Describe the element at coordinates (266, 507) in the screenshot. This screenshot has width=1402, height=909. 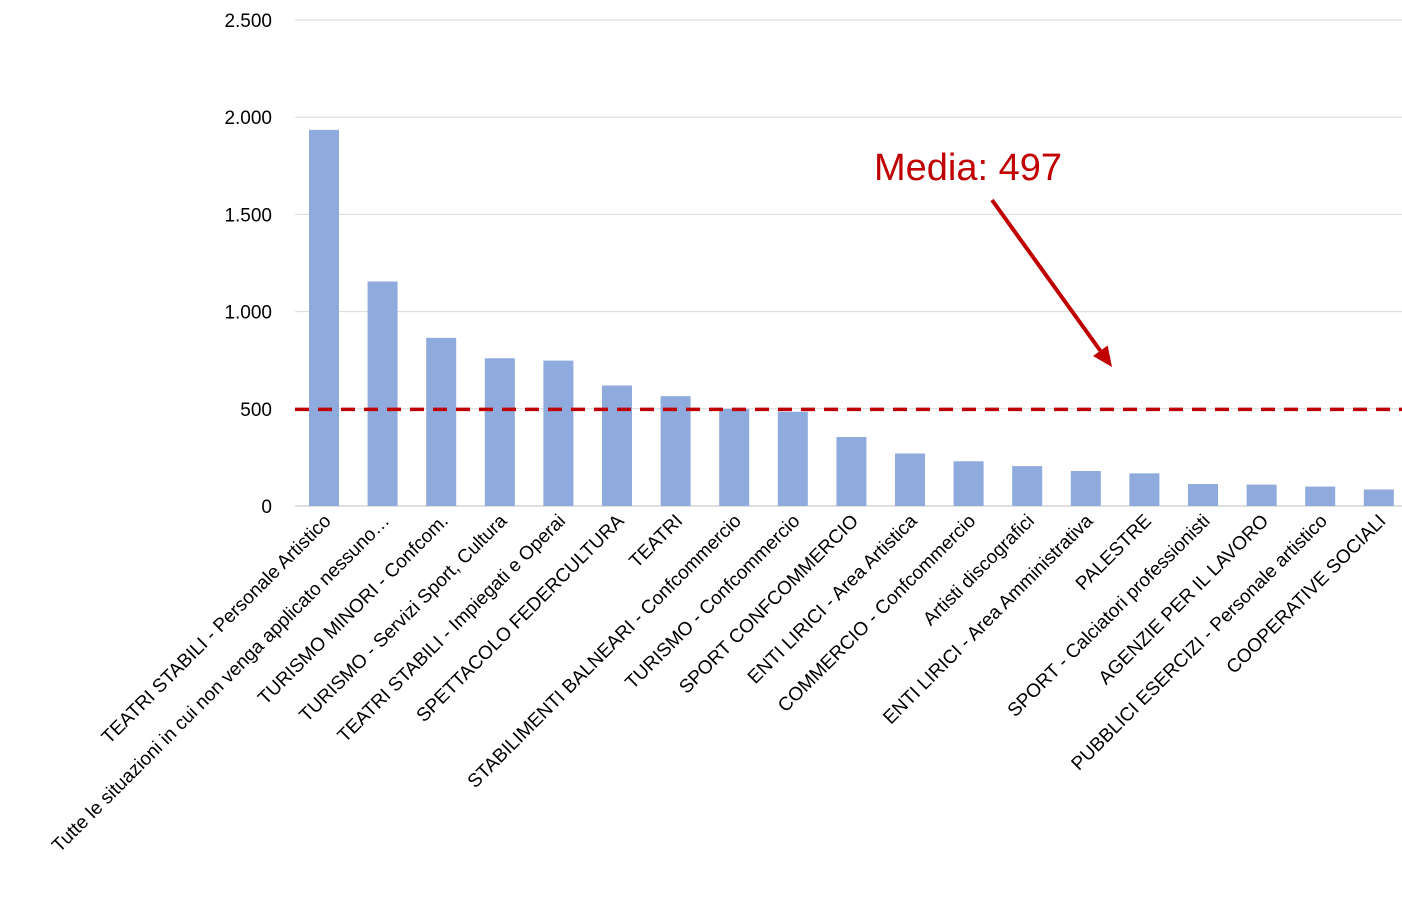
I see `y-tick-label: 0` at that location.